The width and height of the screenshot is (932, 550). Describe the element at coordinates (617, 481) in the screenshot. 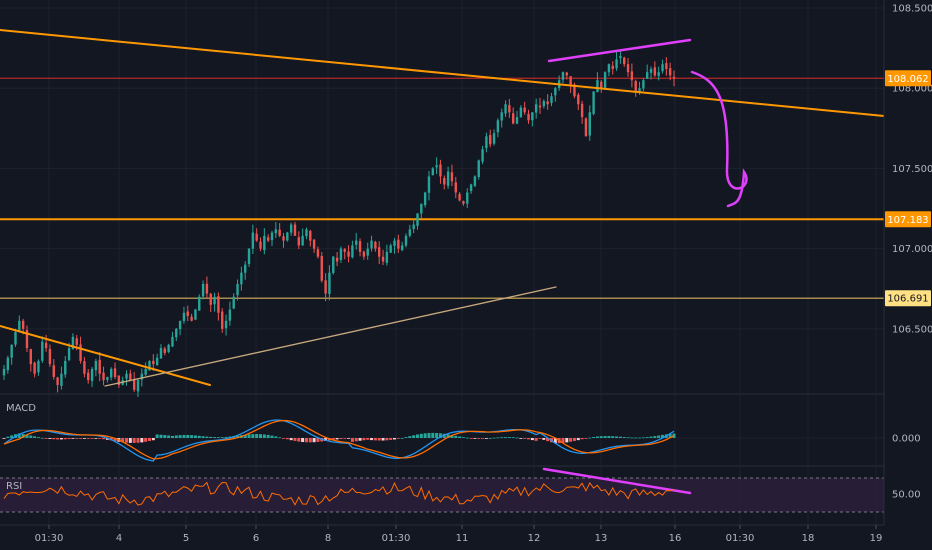

I see `rsi-divergence-line` at that location.